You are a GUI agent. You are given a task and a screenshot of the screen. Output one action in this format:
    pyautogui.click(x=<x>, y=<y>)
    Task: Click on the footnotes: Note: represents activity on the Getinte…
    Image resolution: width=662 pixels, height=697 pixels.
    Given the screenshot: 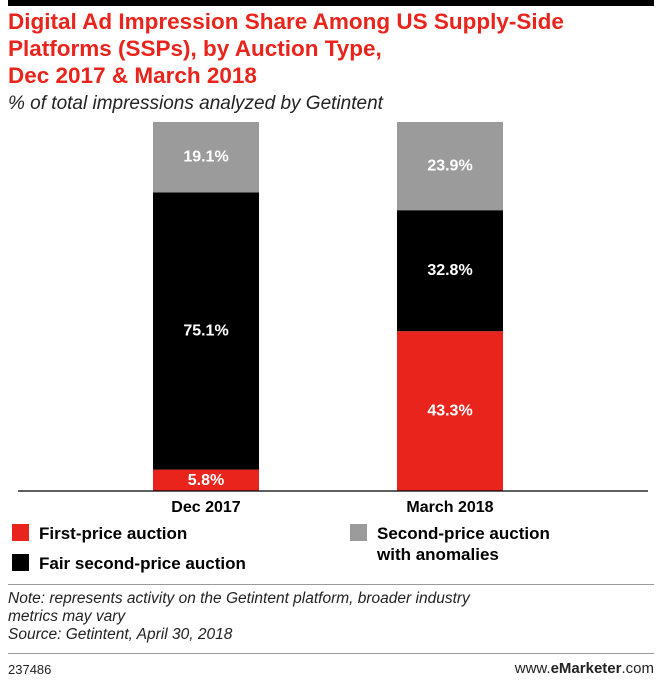 What is the action you would take?
    pyautogui.click(x=331, y=617)
    